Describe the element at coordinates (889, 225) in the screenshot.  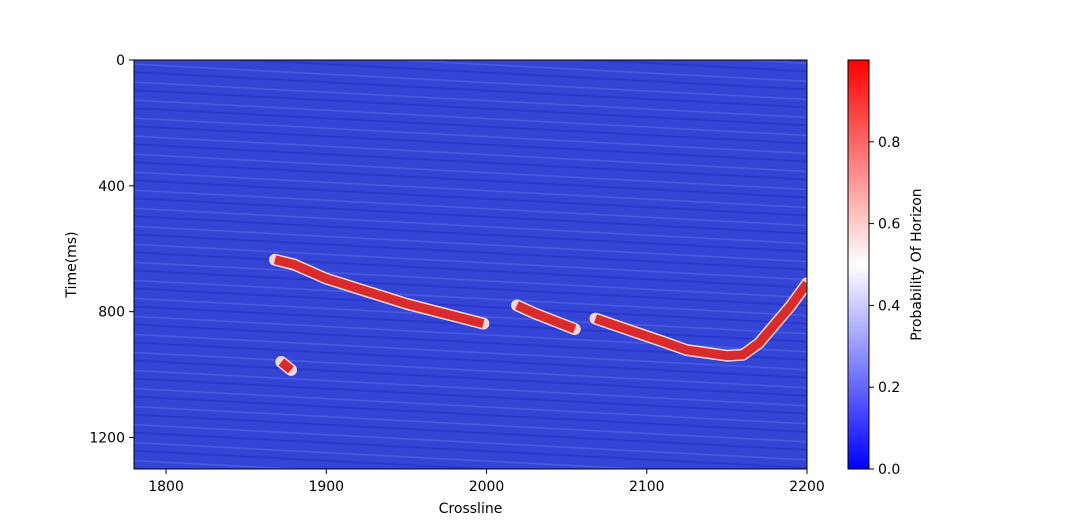
I see `colorbar-tick-label: 0.6` at that location.